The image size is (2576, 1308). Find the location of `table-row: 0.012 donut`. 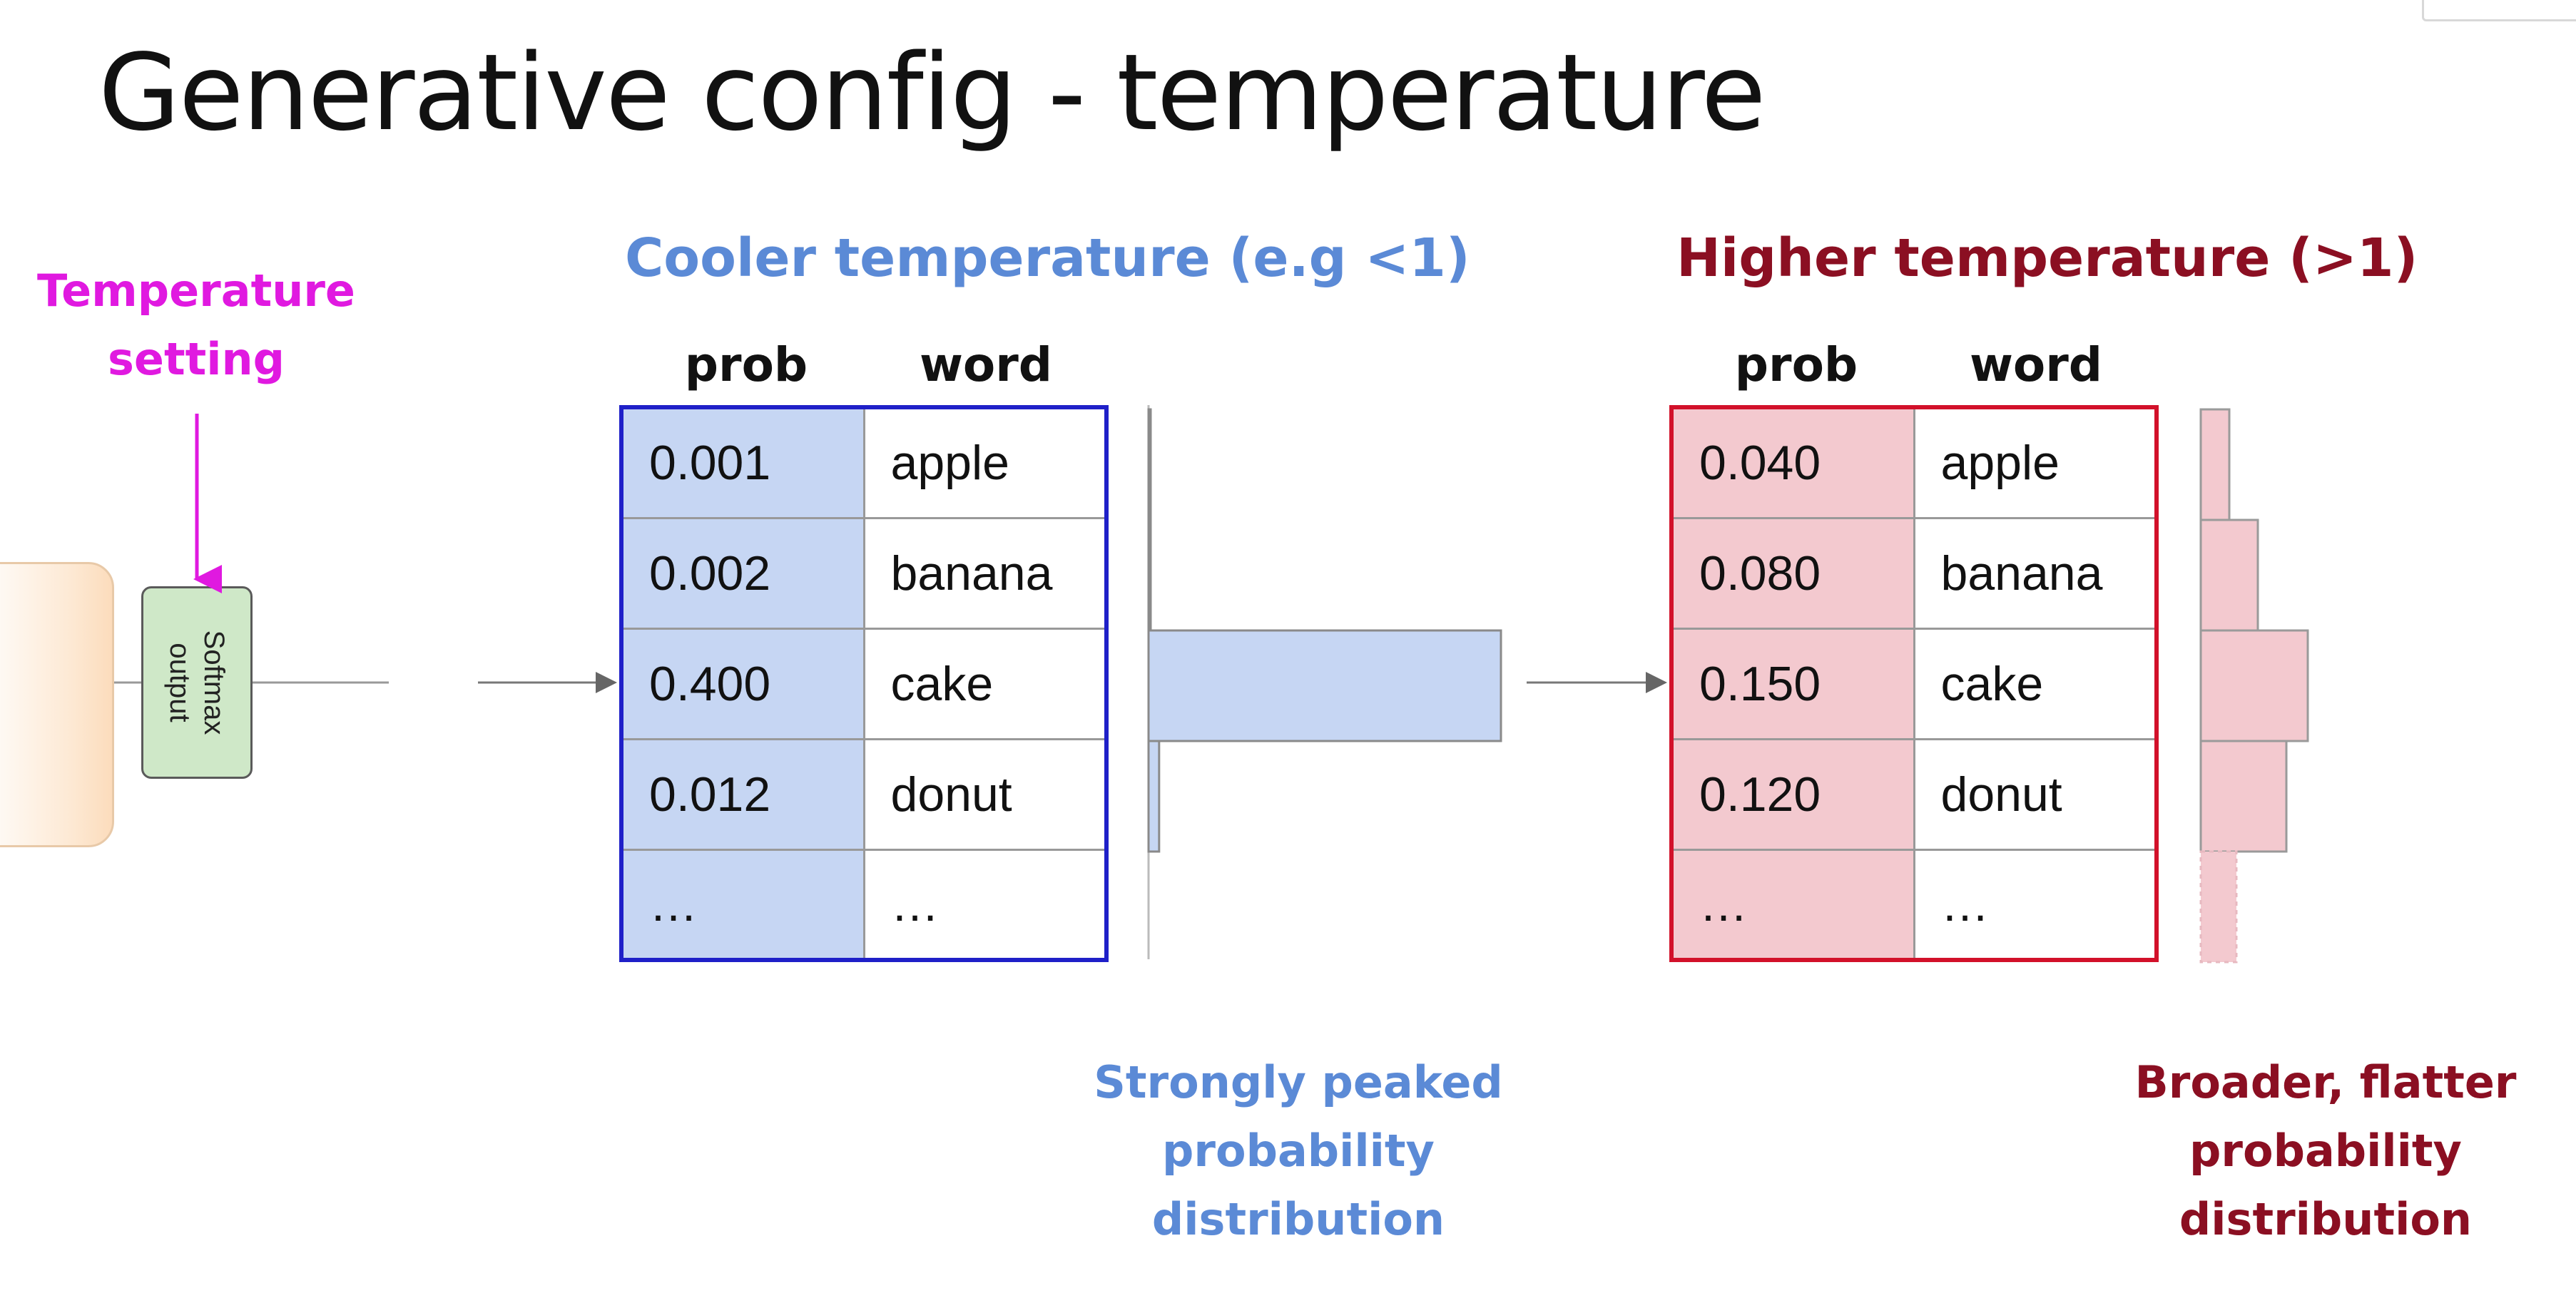

table-row: 0.012 donut is located at coordinates (863, 793).